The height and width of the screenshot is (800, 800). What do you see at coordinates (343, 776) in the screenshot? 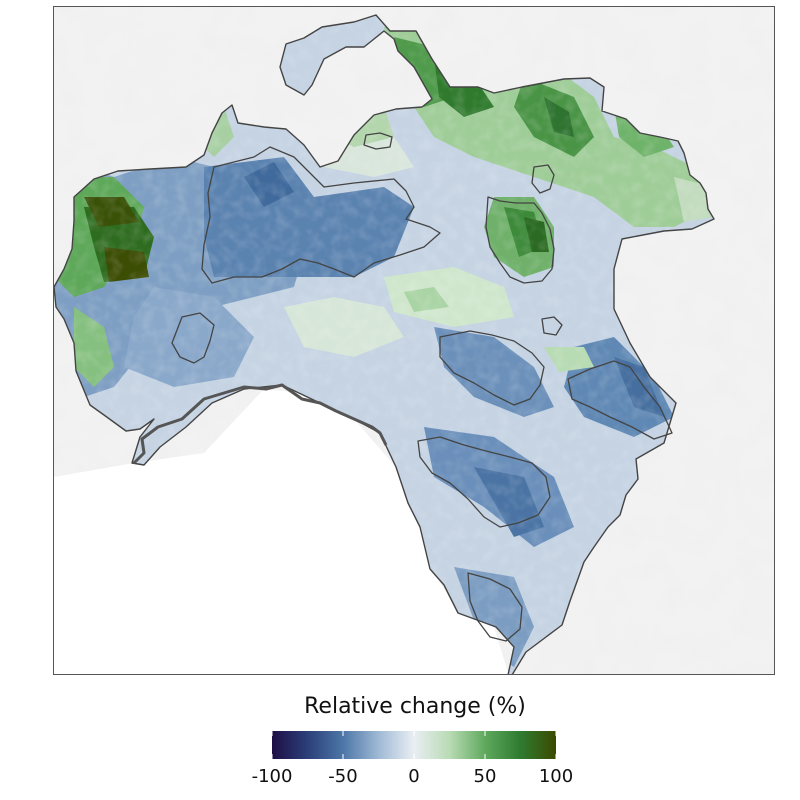
I see `colorbar-tick-label: -50` at bounding box center [343, 776].